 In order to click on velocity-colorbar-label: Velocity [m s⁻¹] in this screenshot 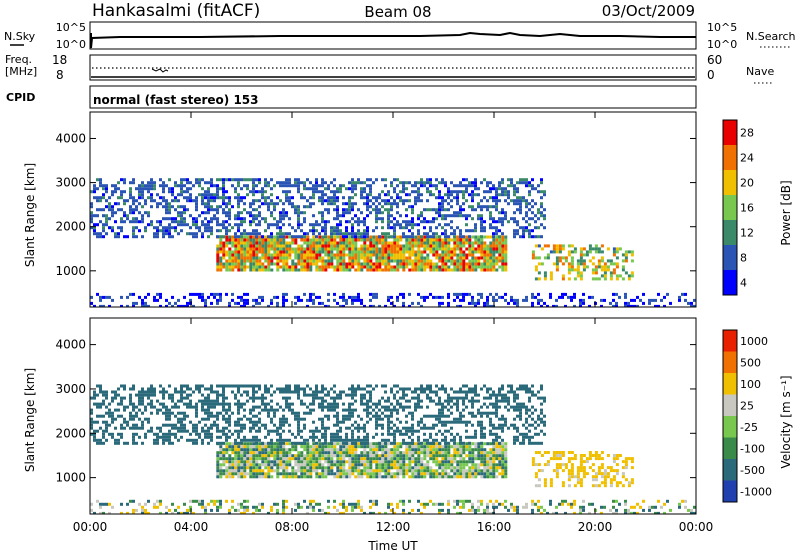, I will do `click(786, 421)`.